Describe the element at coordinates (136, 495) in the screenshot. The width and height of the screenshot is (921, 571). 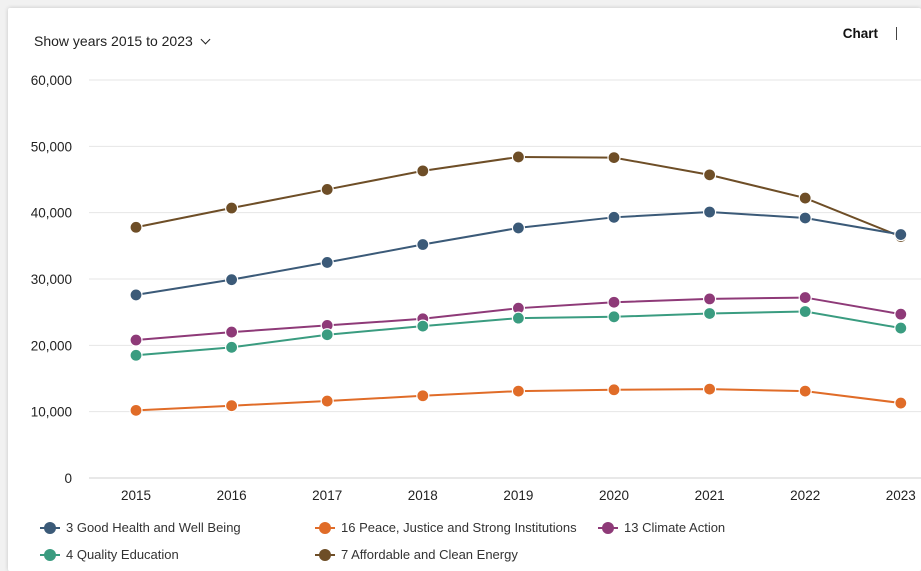
I see `x-tick-label: 2015` at that location.